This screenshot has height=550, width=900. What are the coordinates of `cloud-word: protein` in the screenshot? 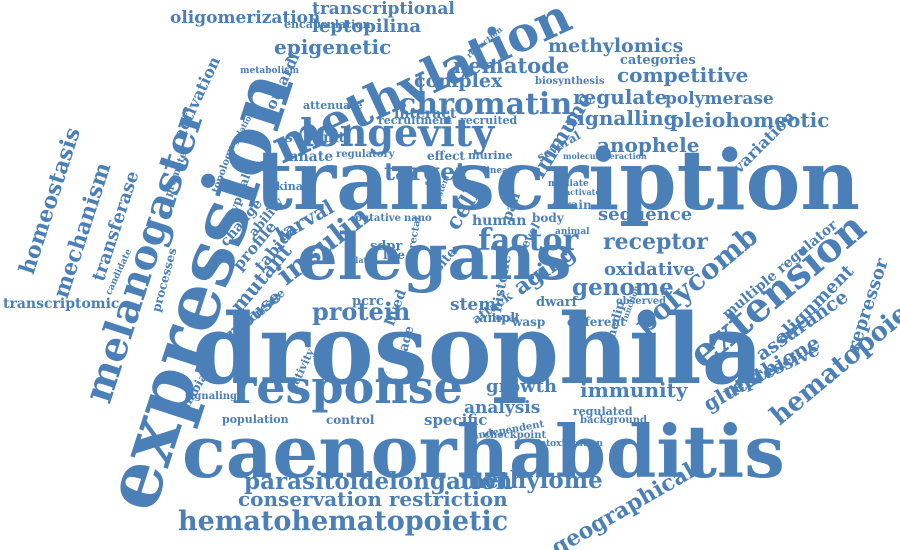 It's located at (361, 311).